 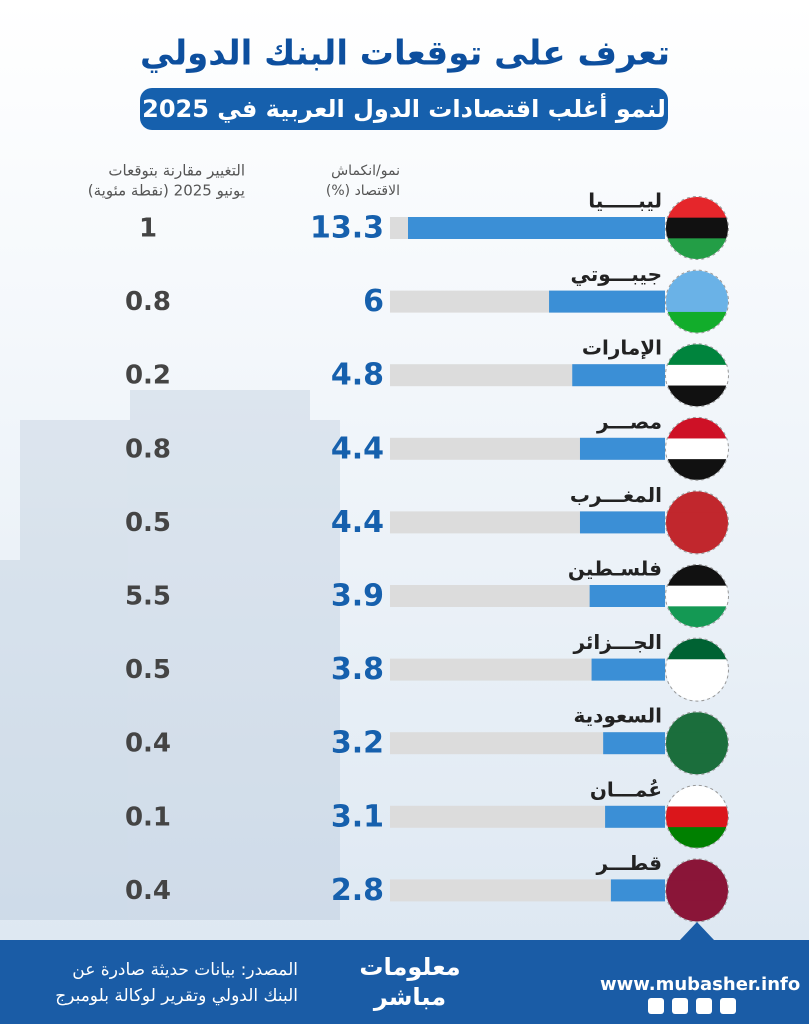 What do you see at coordinates (626, 789) in the screenshot?
I see `country-label: عُمـــان` at bounding box center [626, 789].